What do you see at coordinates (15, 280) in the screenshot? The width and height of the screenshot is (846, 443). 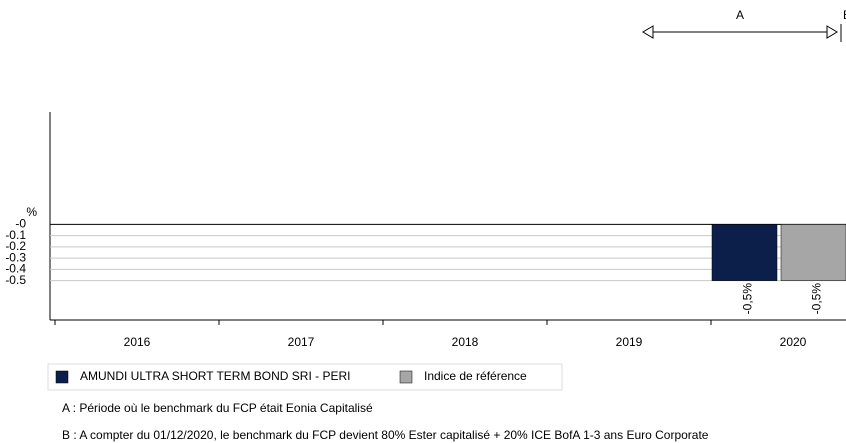 I see `y-tick-label: -0.5` at bounding box center [15, 280].